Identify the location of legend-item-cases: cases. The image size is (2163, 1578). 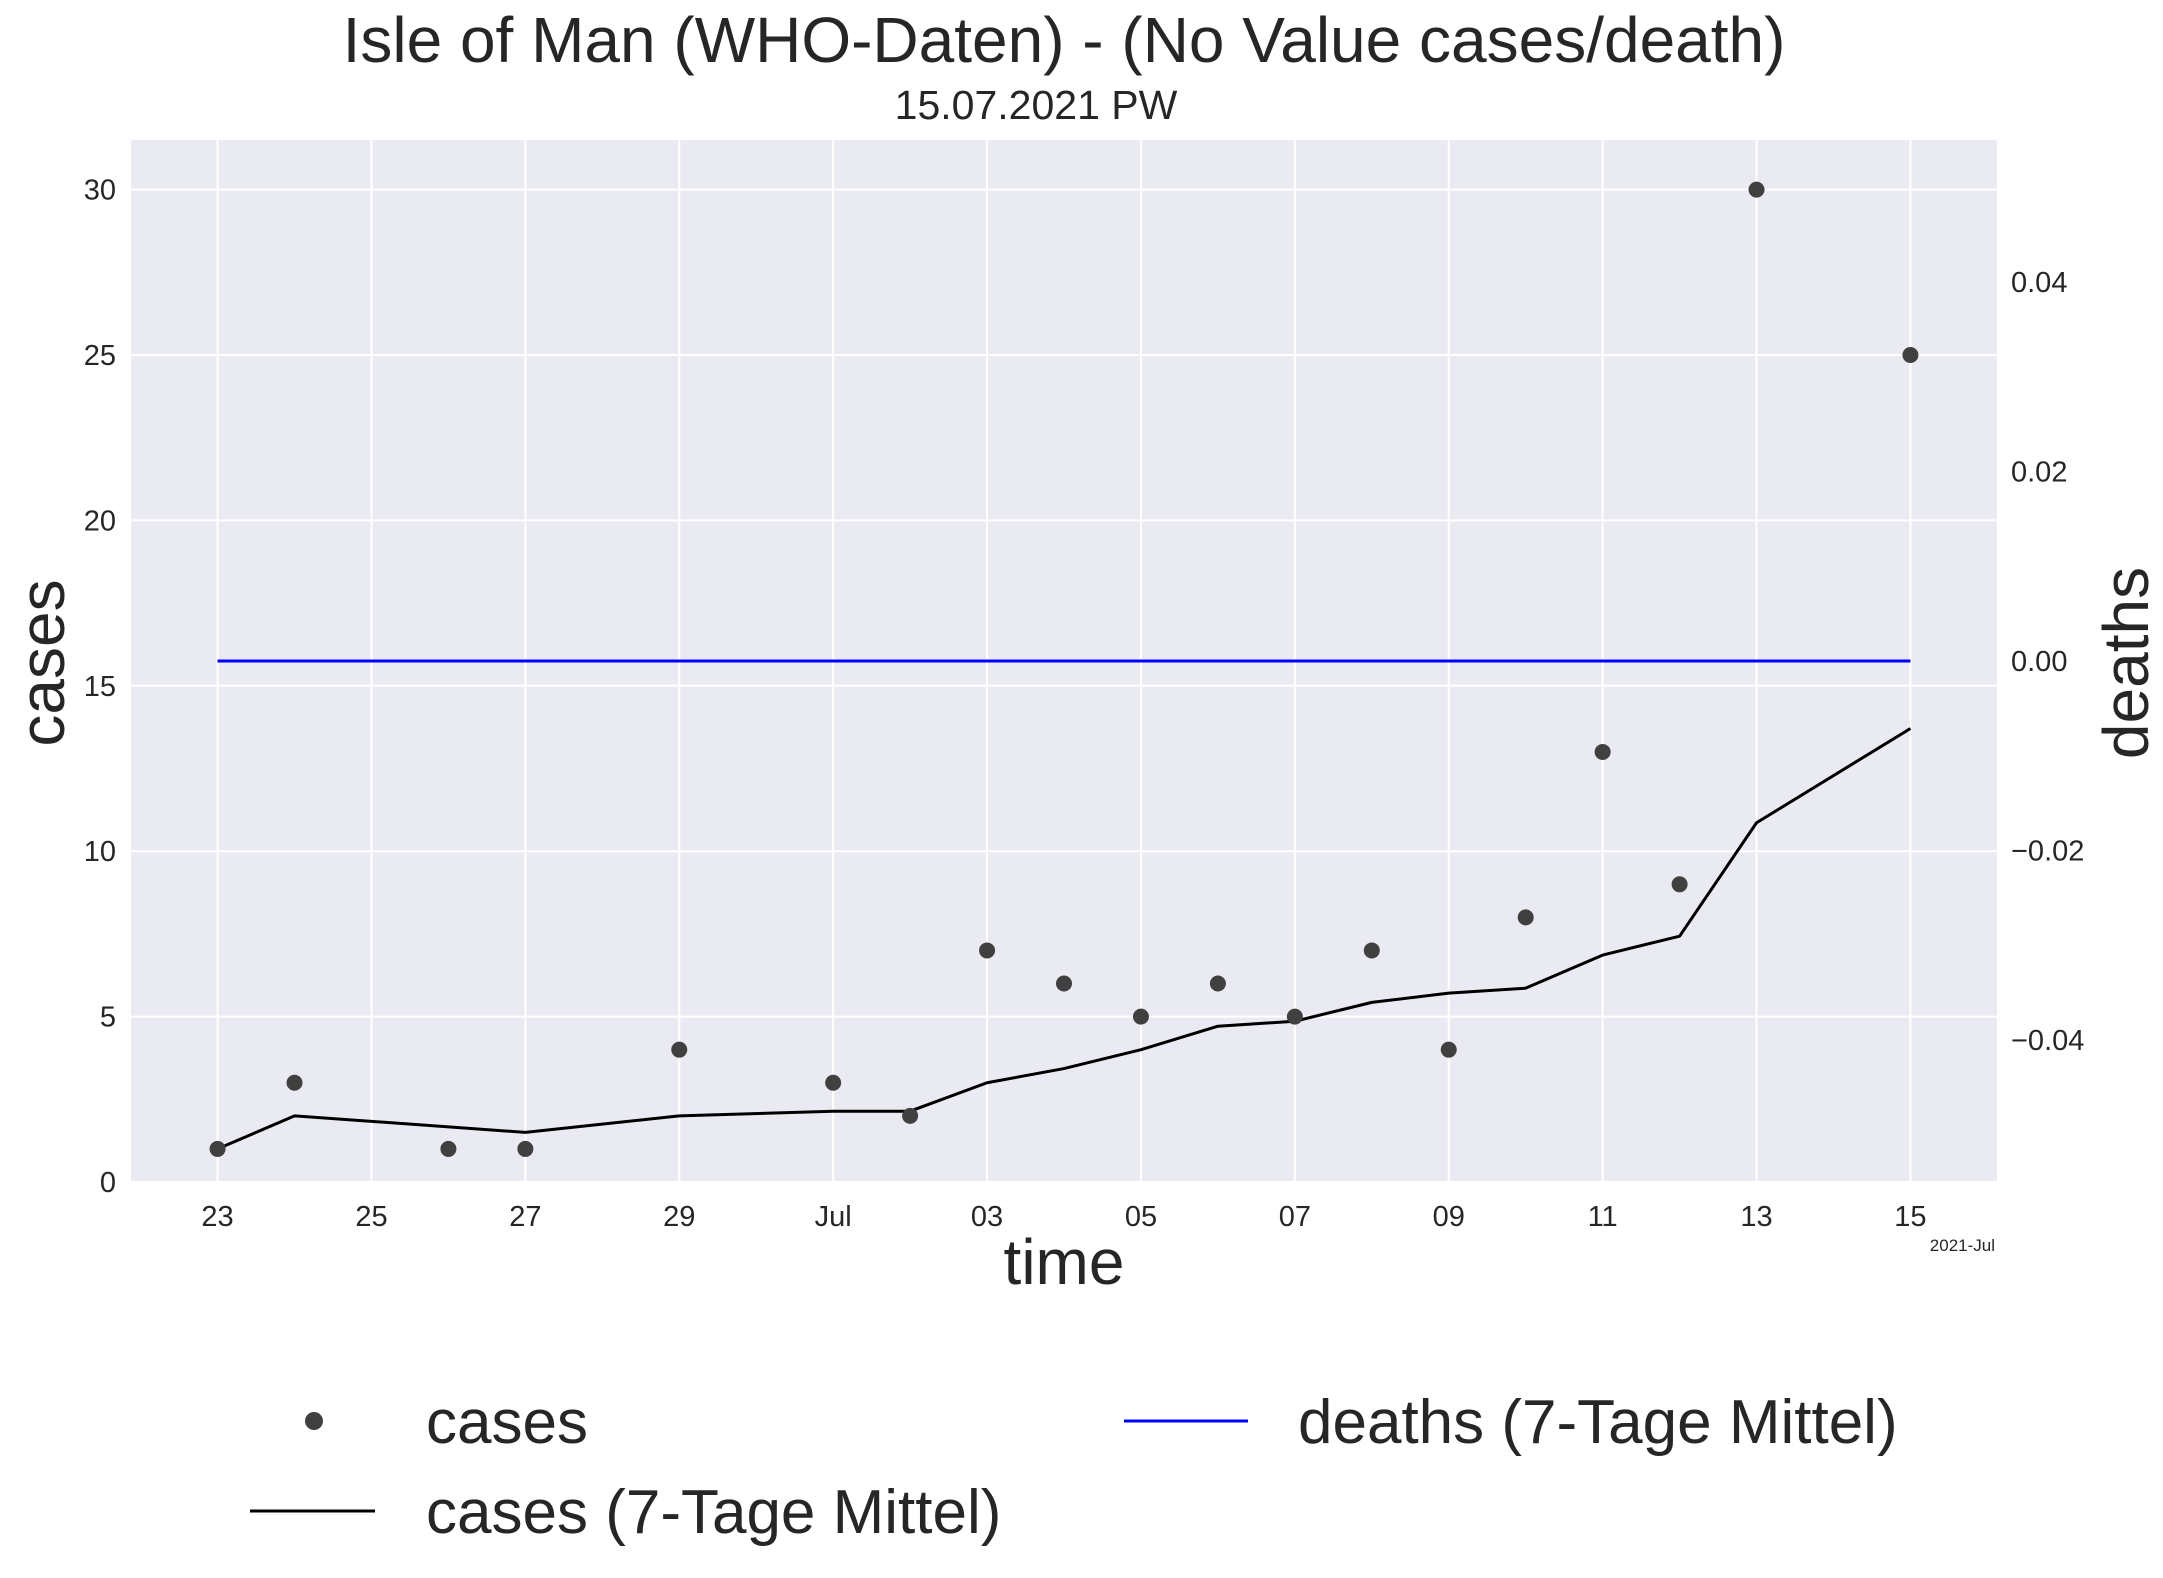
(446, 1422).